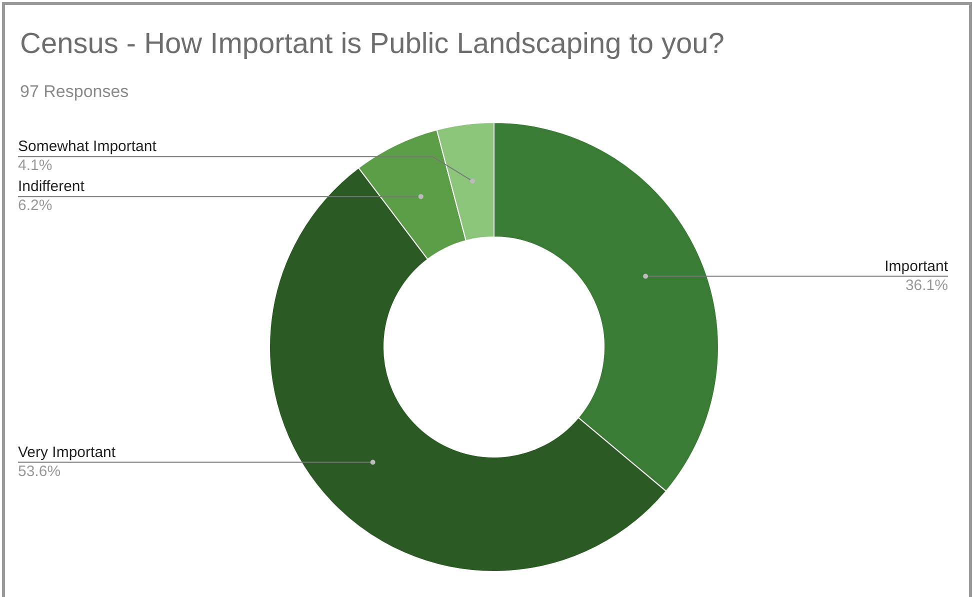  I want to click on chart-subtitle: 97 Responses, so click(74, 92).